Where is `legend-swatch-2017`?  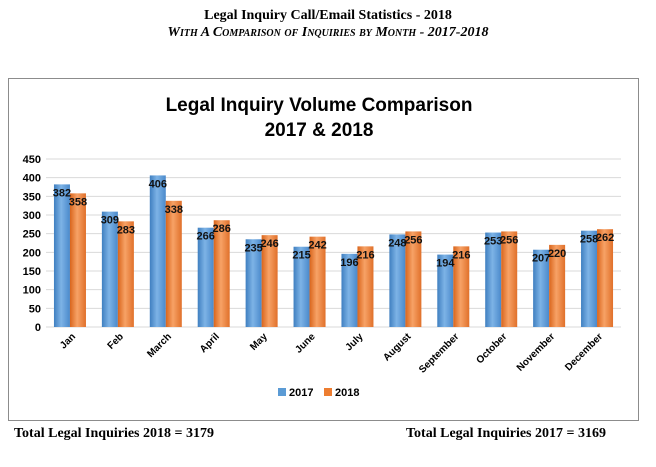 legend-swatch-2017 is located at coordinates (282, 392).